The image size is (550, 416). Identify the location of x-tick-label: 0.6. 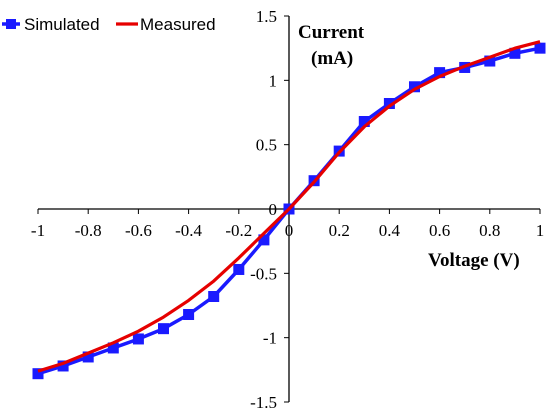
(439, 230).